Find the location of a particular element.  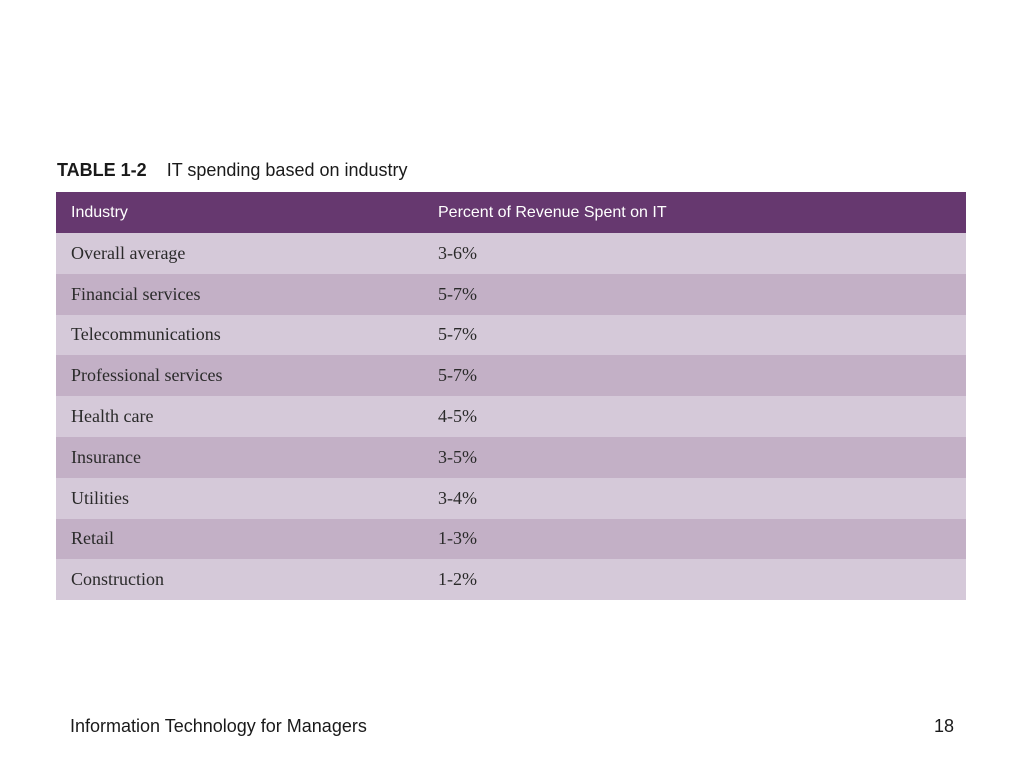

industry-cell: Telecommunications is located at coordinates (146, 334).